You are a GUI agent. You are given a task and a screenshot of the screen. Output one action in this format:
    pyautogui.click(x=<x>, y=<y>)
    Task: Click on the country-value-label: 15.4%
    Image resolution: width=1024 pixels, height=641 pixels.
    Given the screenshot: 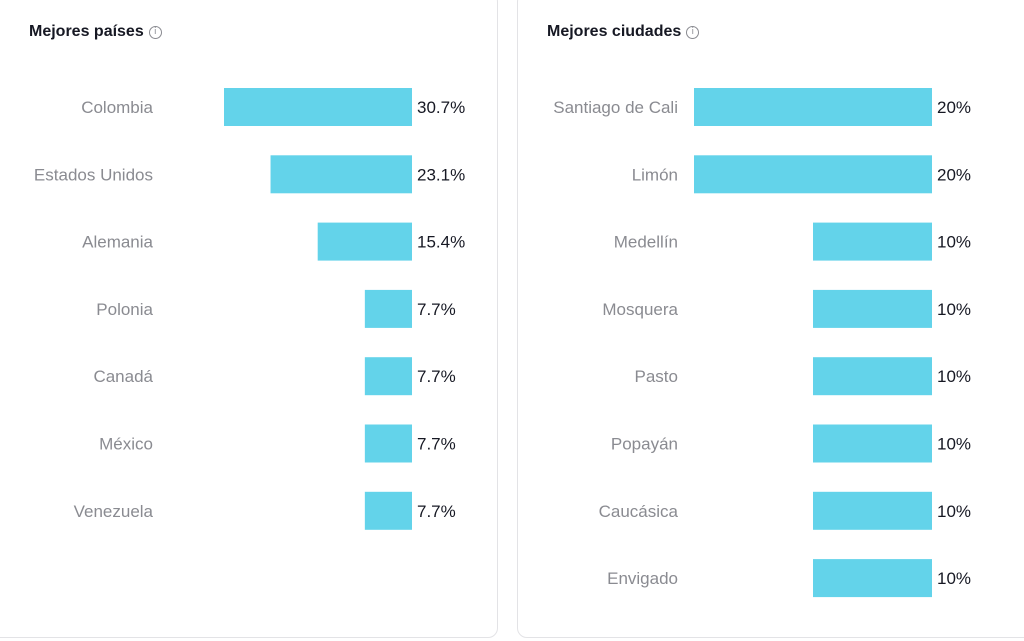 What is the action you would take?
    pyautogui.click(x=441, y=242)
    